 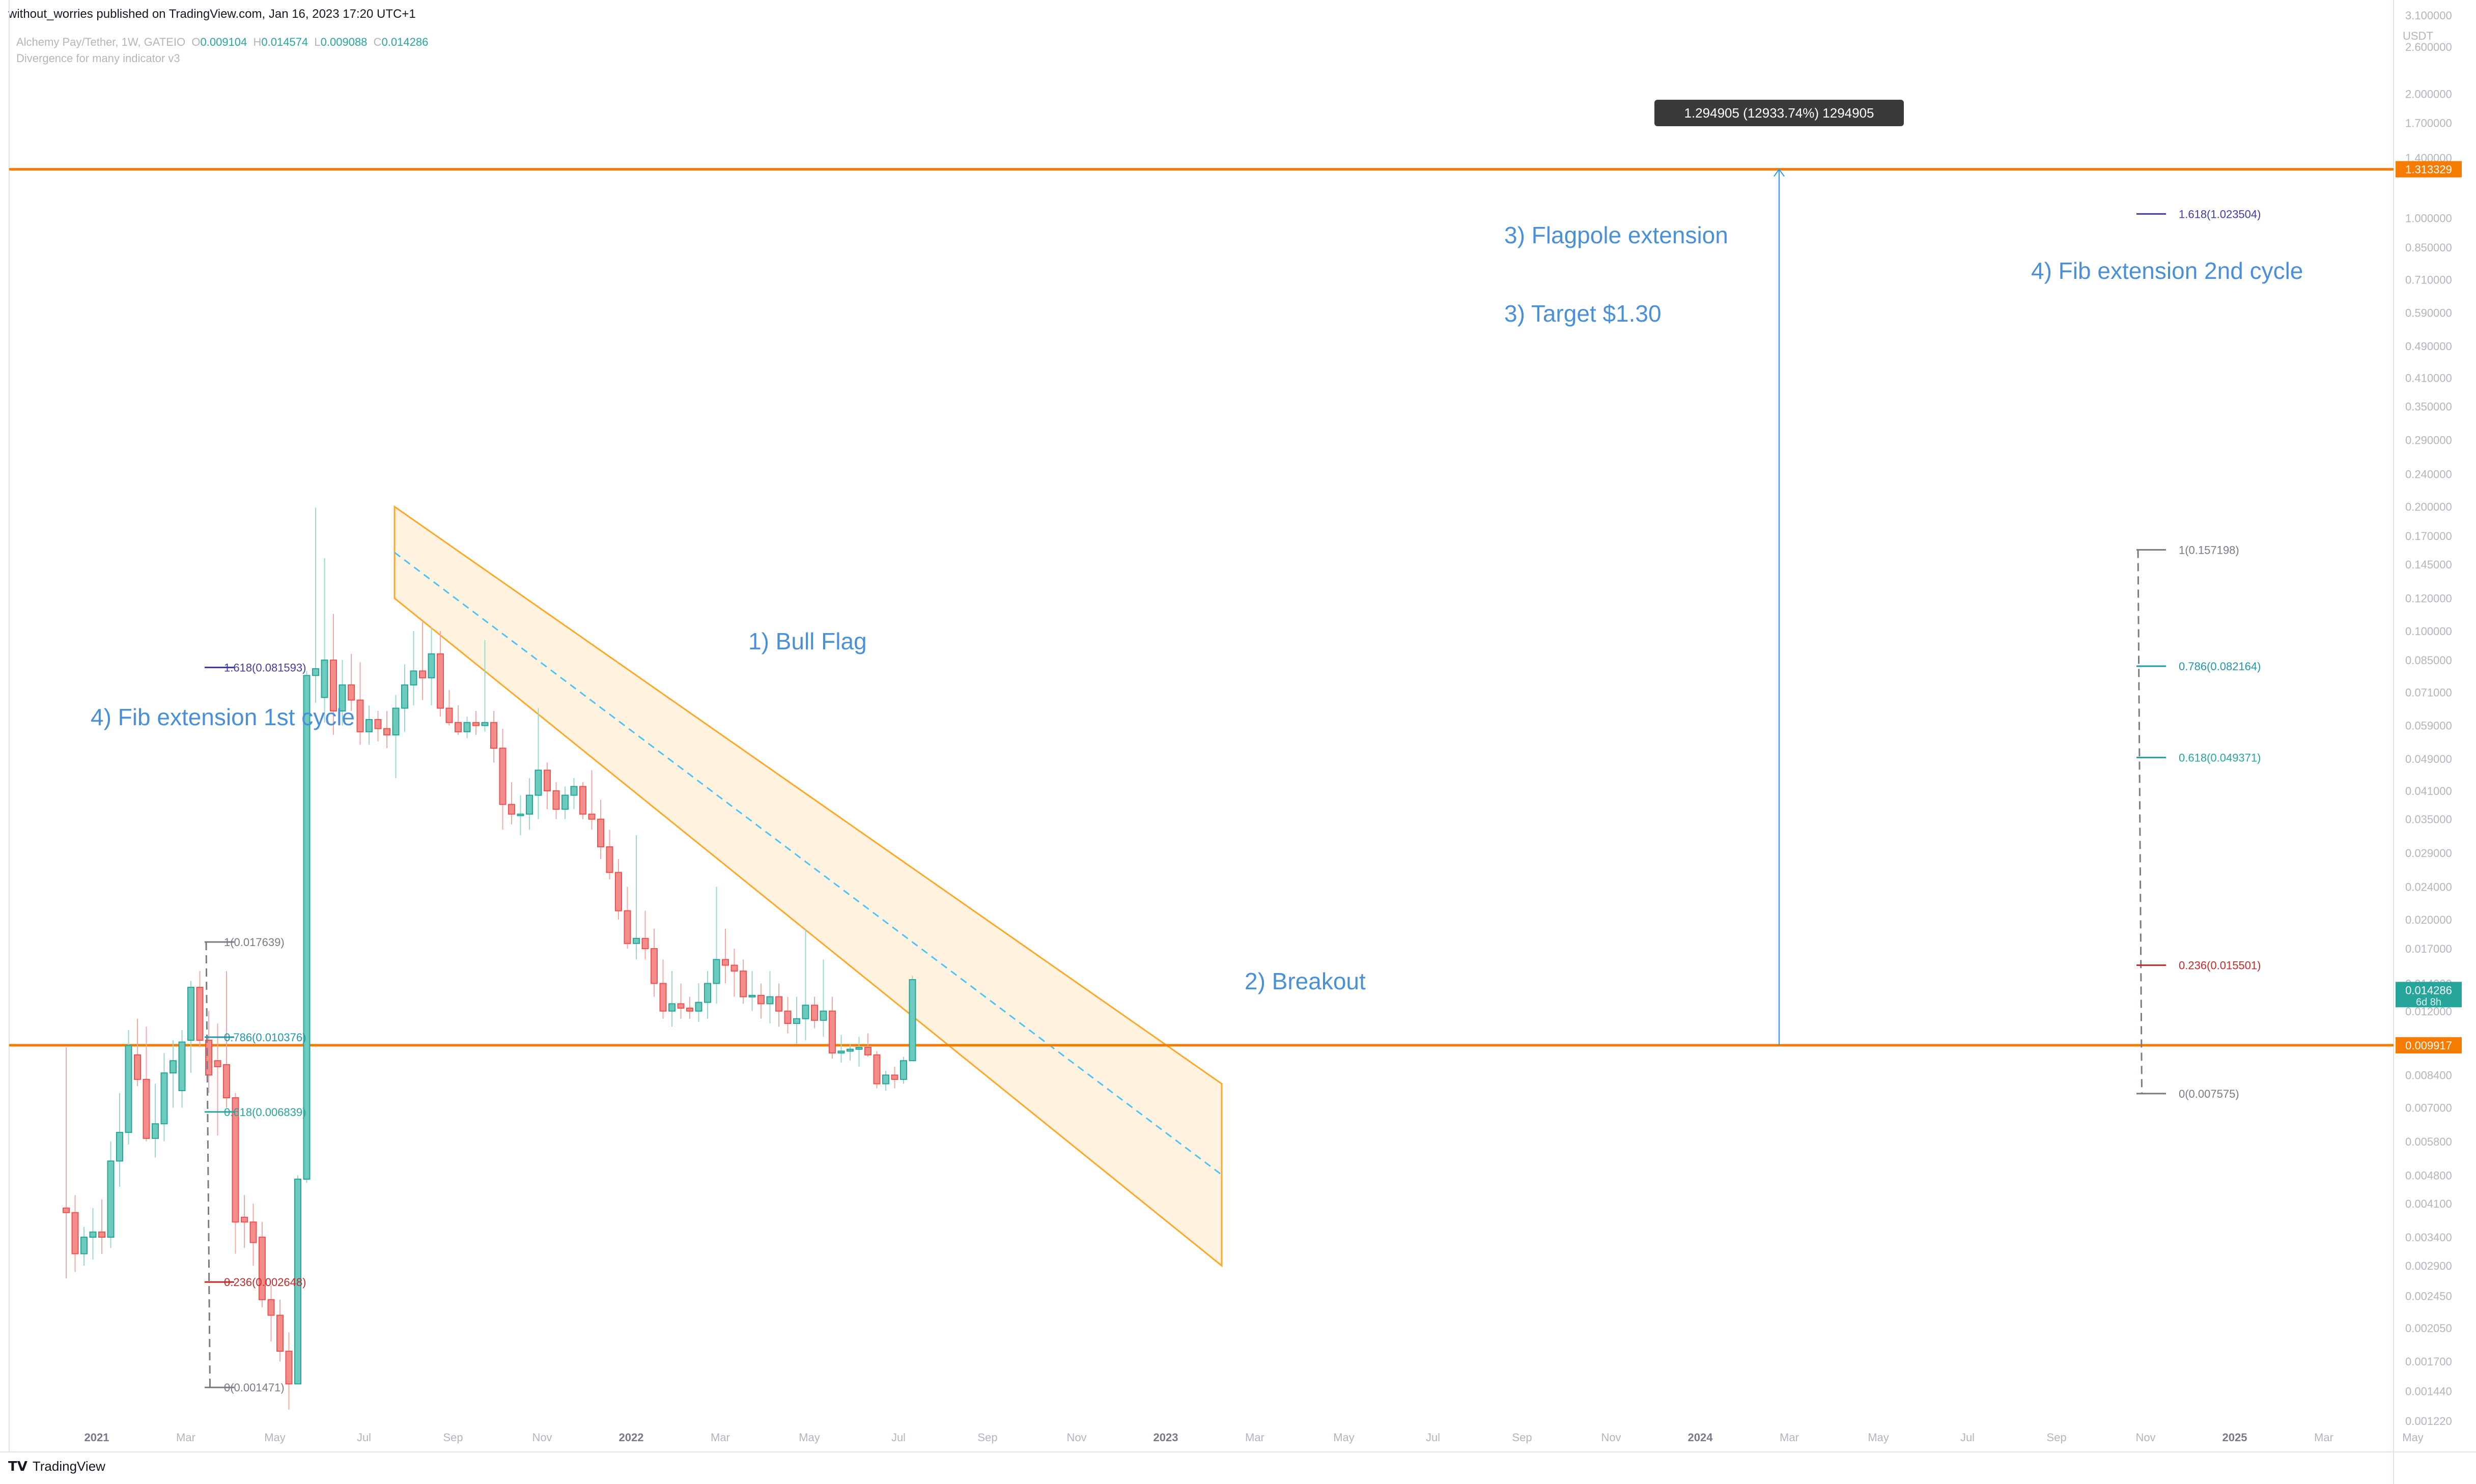 I want to click on price-tick-label: 1.000000, so click(x=2429, y=219).